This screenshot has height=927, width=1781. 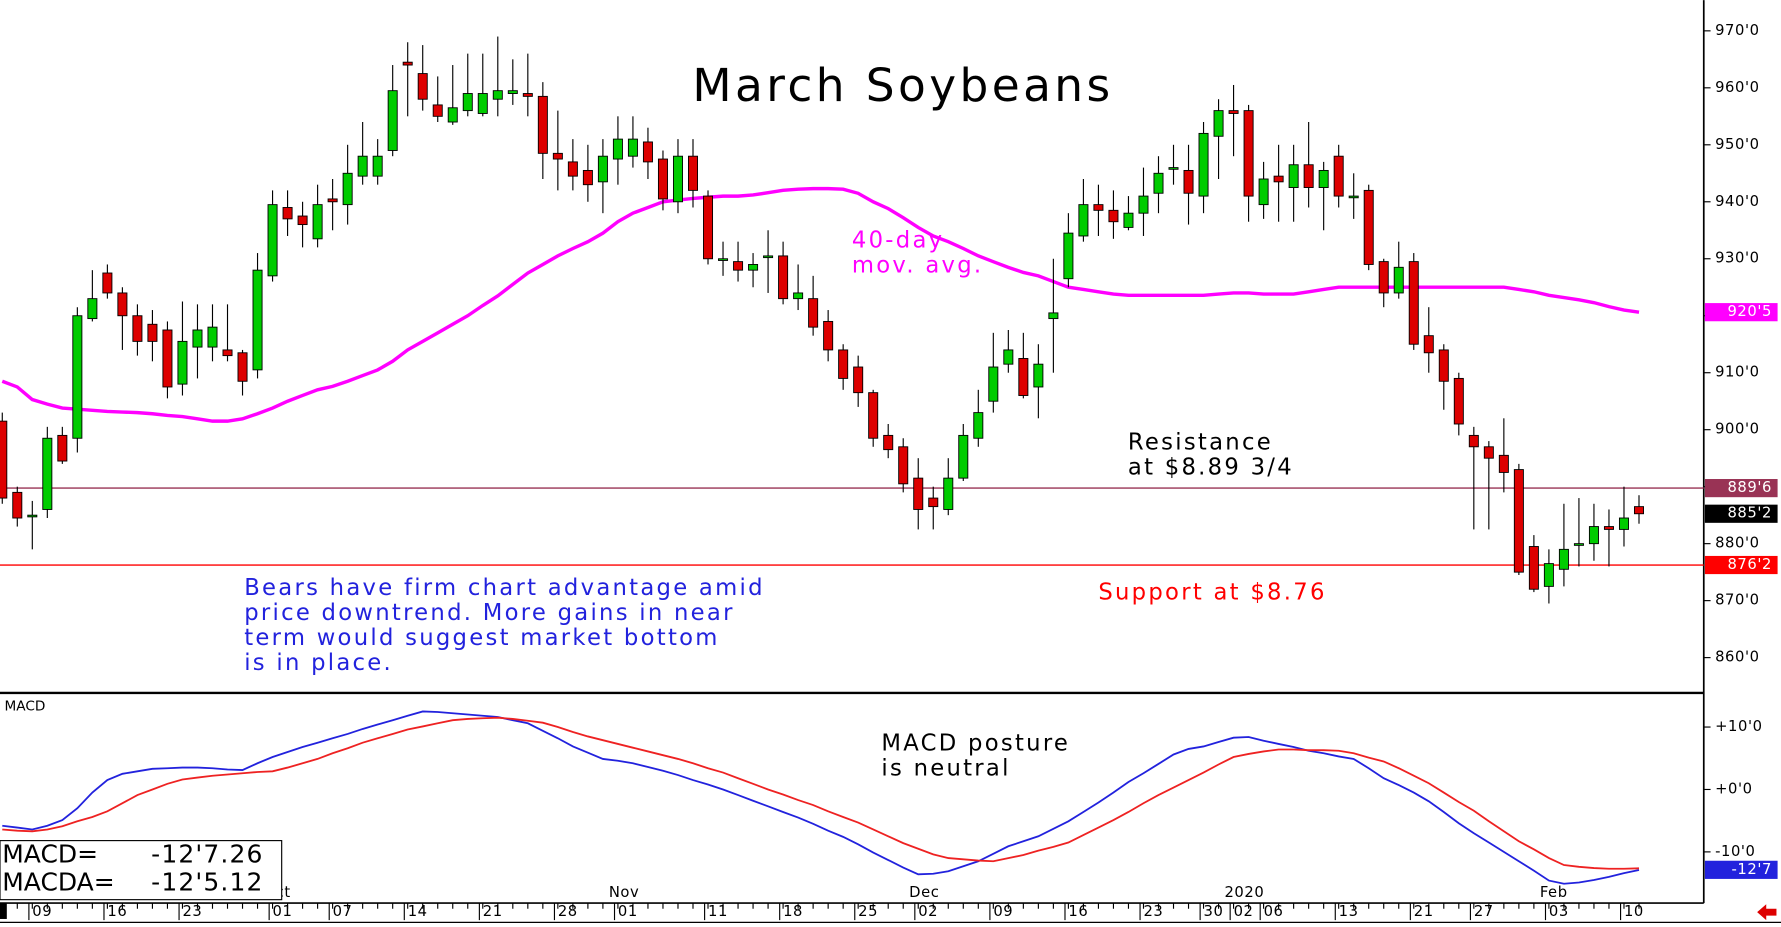 What do you see at coordinates (1737, 87) in the screenshot?
I see `y-tick-label: 960'0` at bounding box center [1737, 87].